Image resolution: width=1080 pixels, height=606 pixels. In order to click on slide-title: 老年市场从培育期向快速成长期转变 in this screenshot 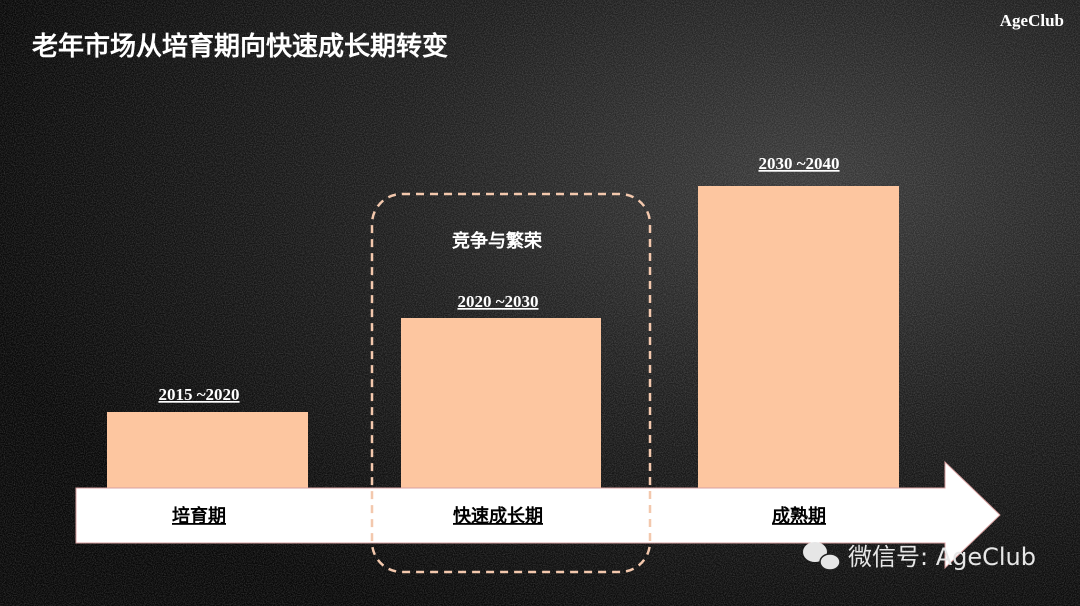, I will do `click(240, 46)`.